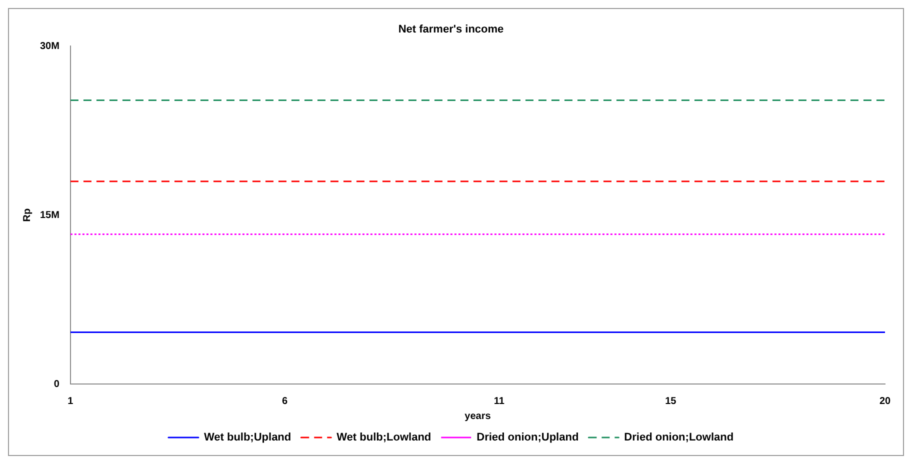 The height and width of the screenshot is (462, 910). What do you see at coordinates (27, 215) in the screenshot?
I see `y-axis-title: Rp` at bounding box center [27, 215].